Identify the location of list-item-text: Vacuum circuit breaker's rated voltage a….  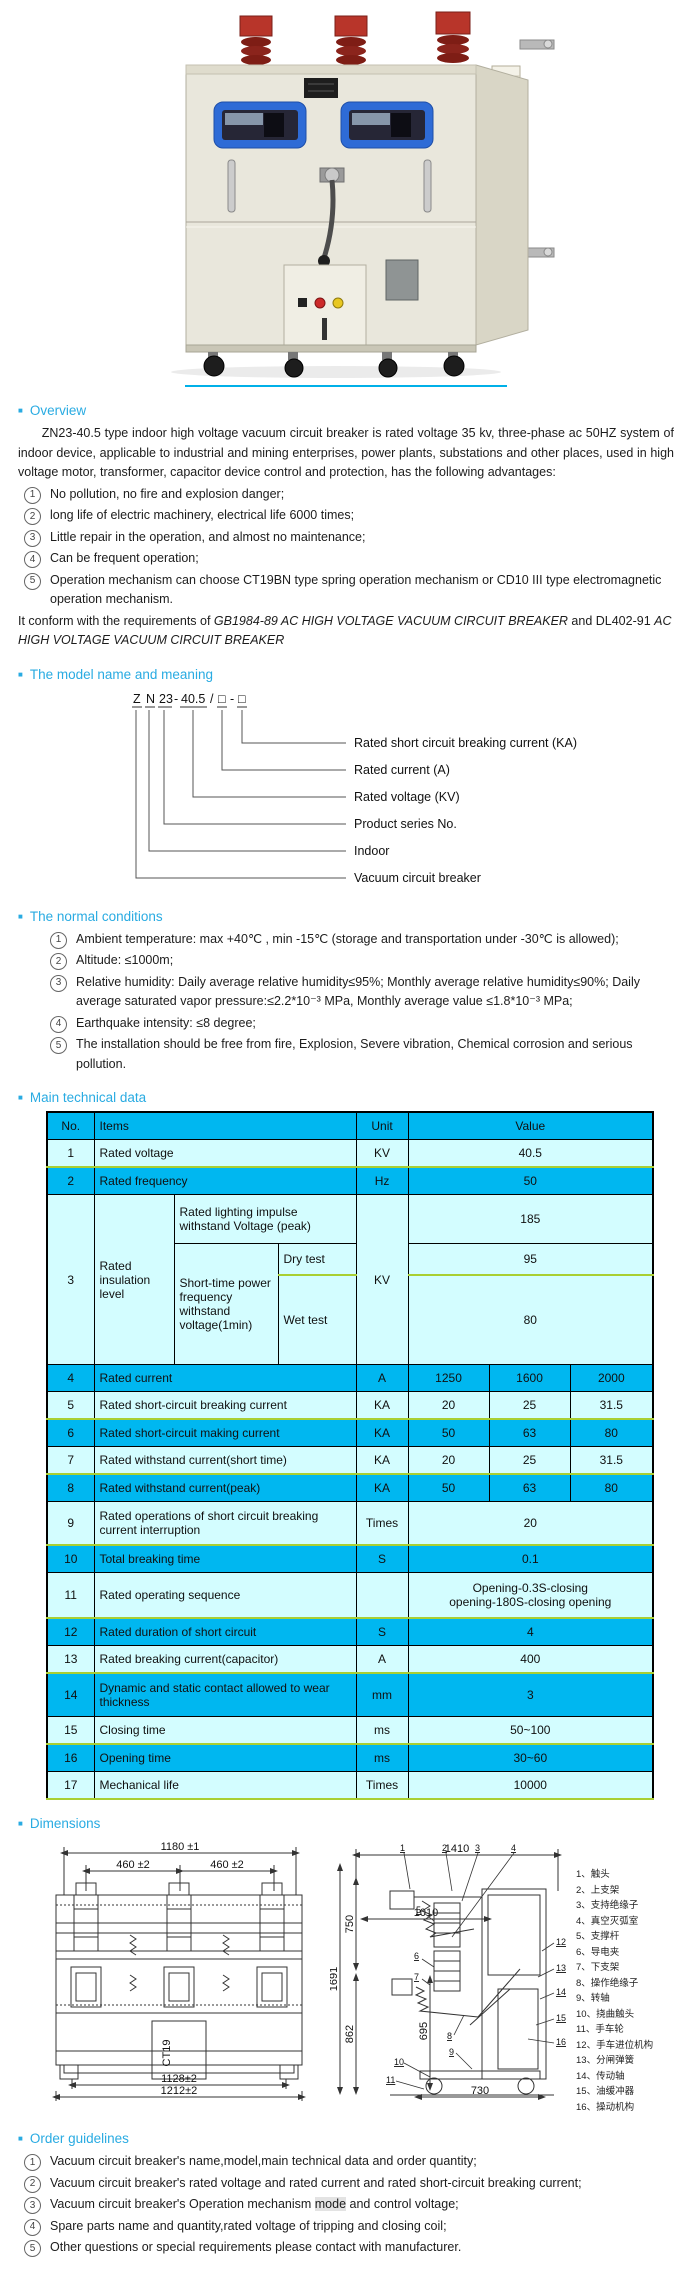
(316, 2182).